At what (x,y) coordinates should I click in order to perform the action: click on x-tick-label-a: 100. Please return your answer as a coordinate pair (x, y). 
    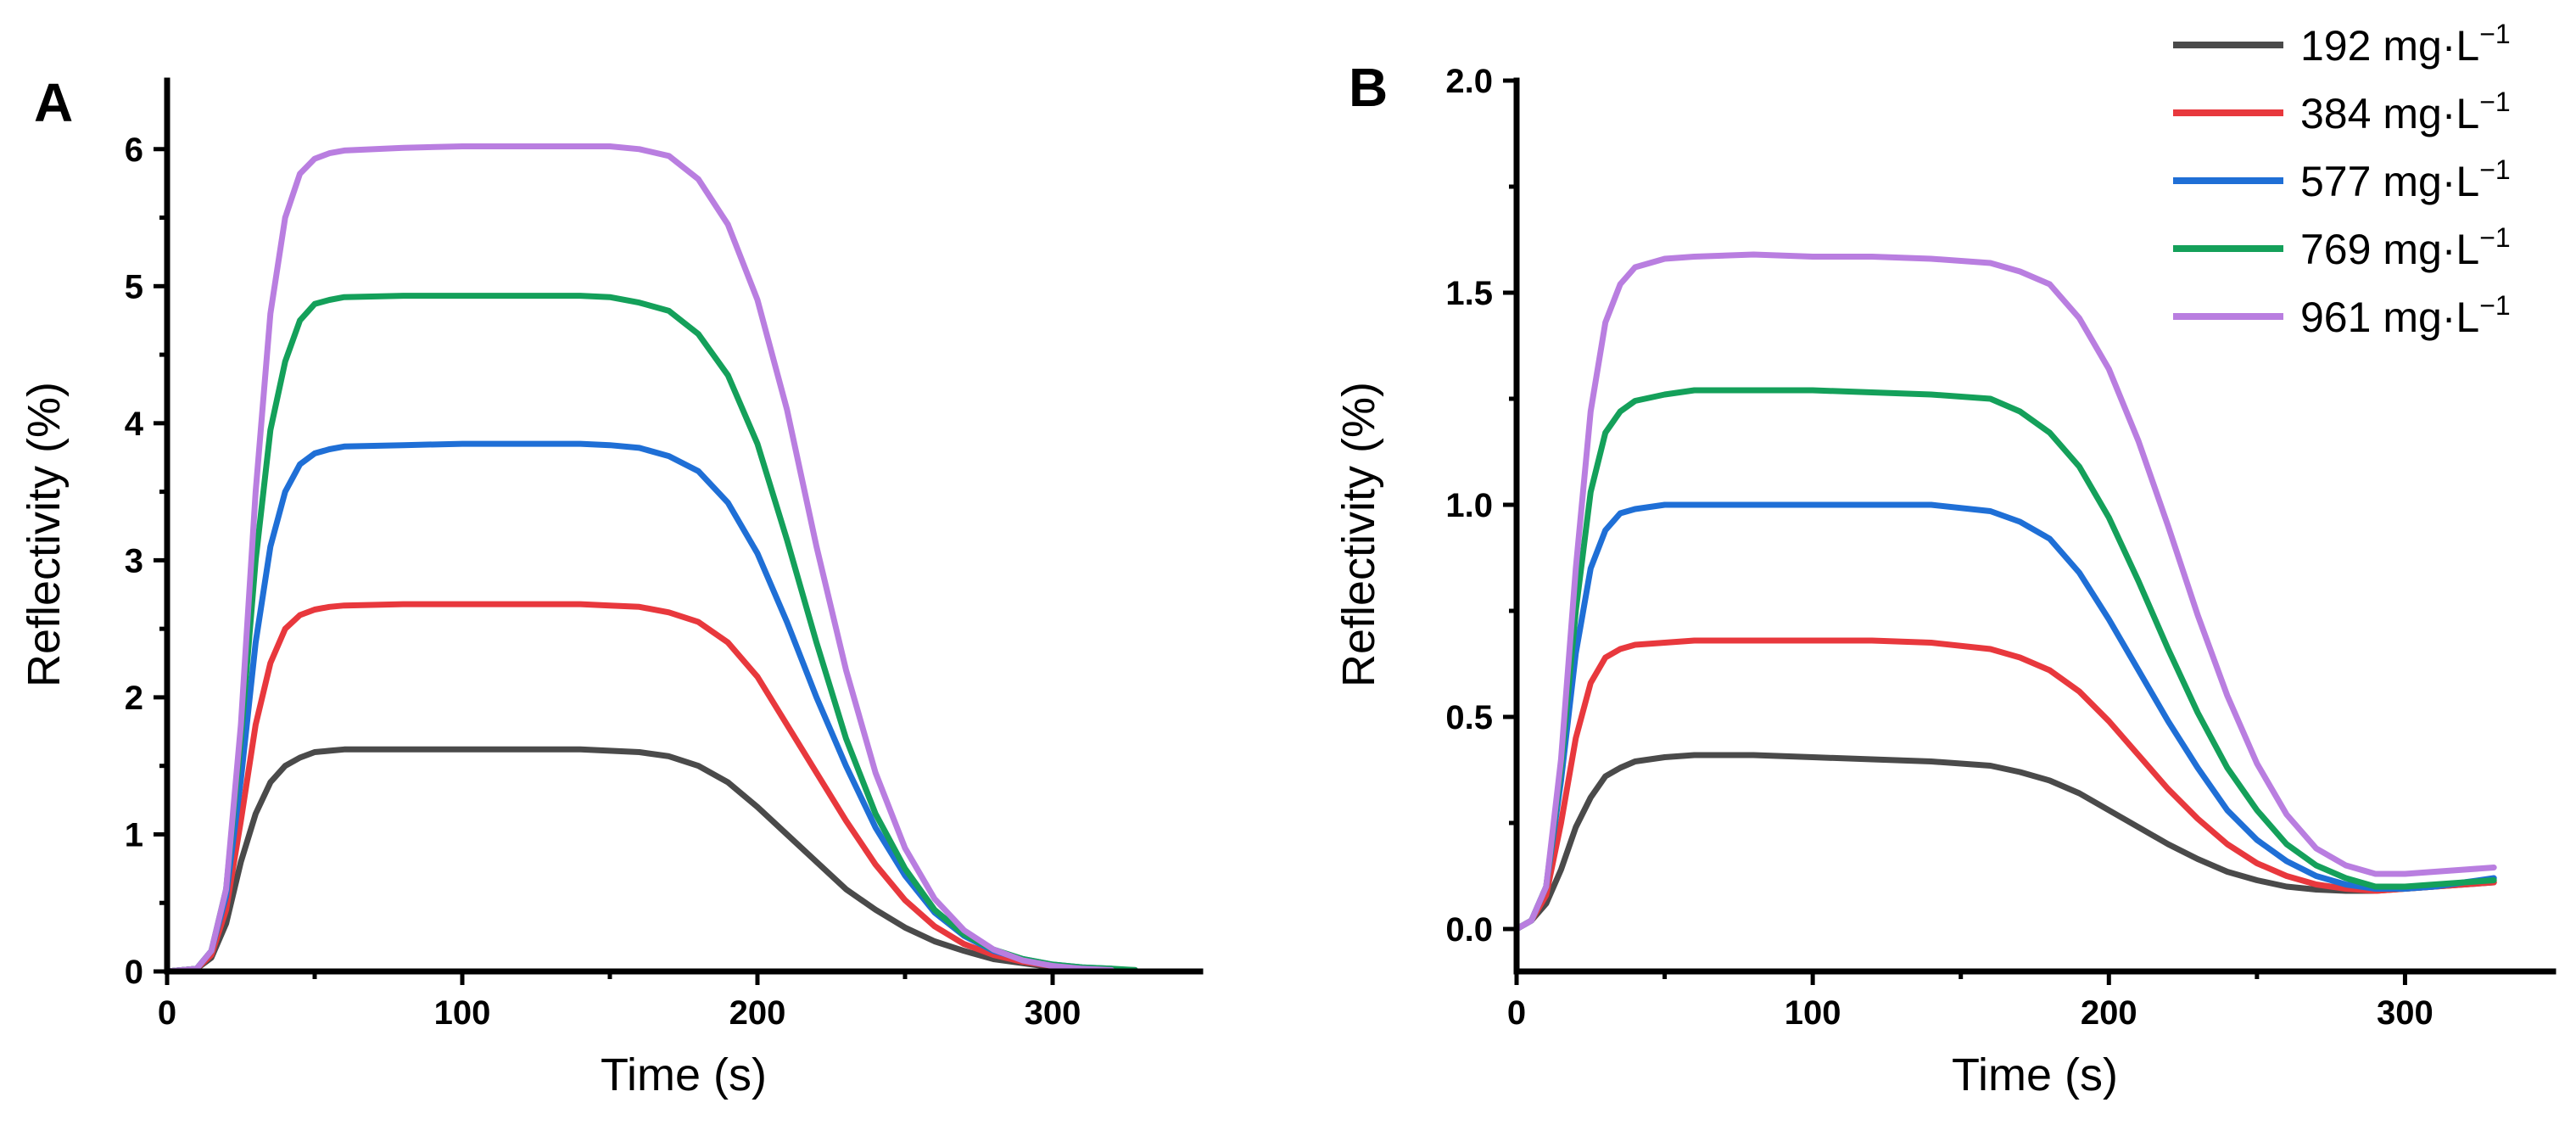
    Looking at the image, I should click on (462, 1013).